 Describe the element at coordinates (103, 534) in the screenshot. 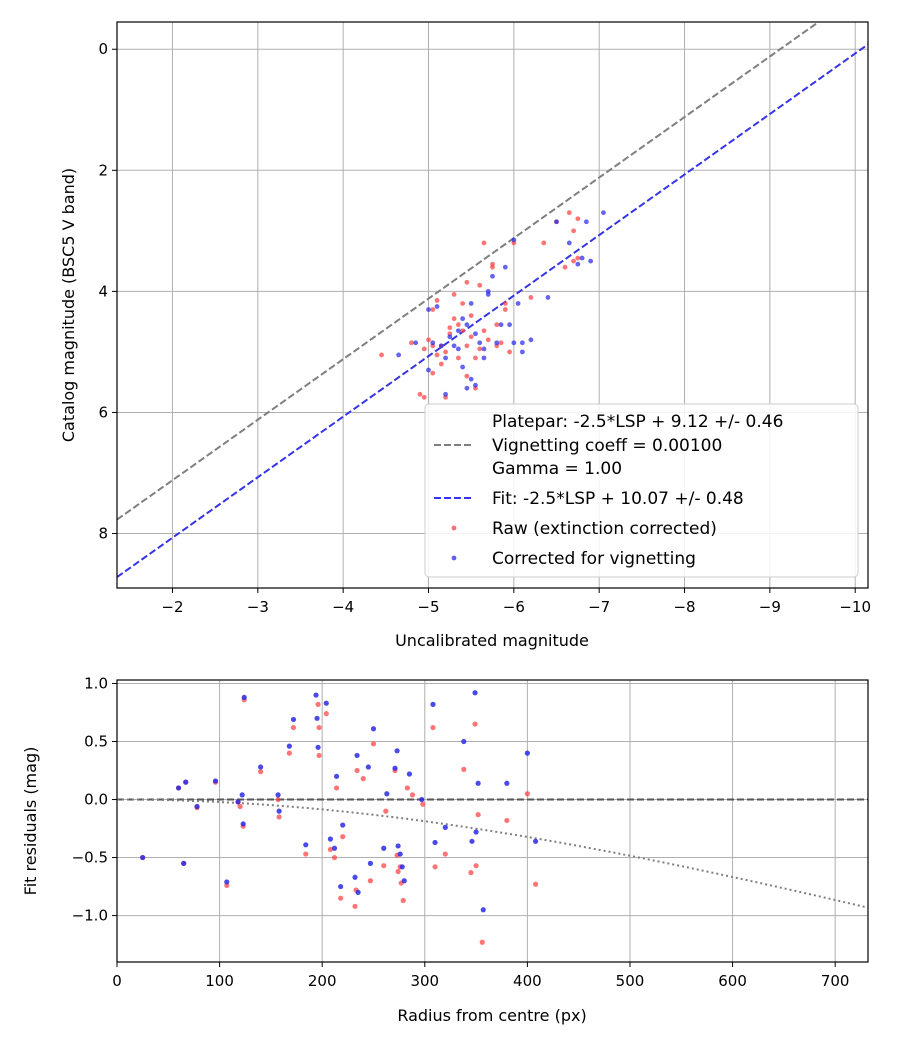

I see `y-tick-label: 8` at that location.